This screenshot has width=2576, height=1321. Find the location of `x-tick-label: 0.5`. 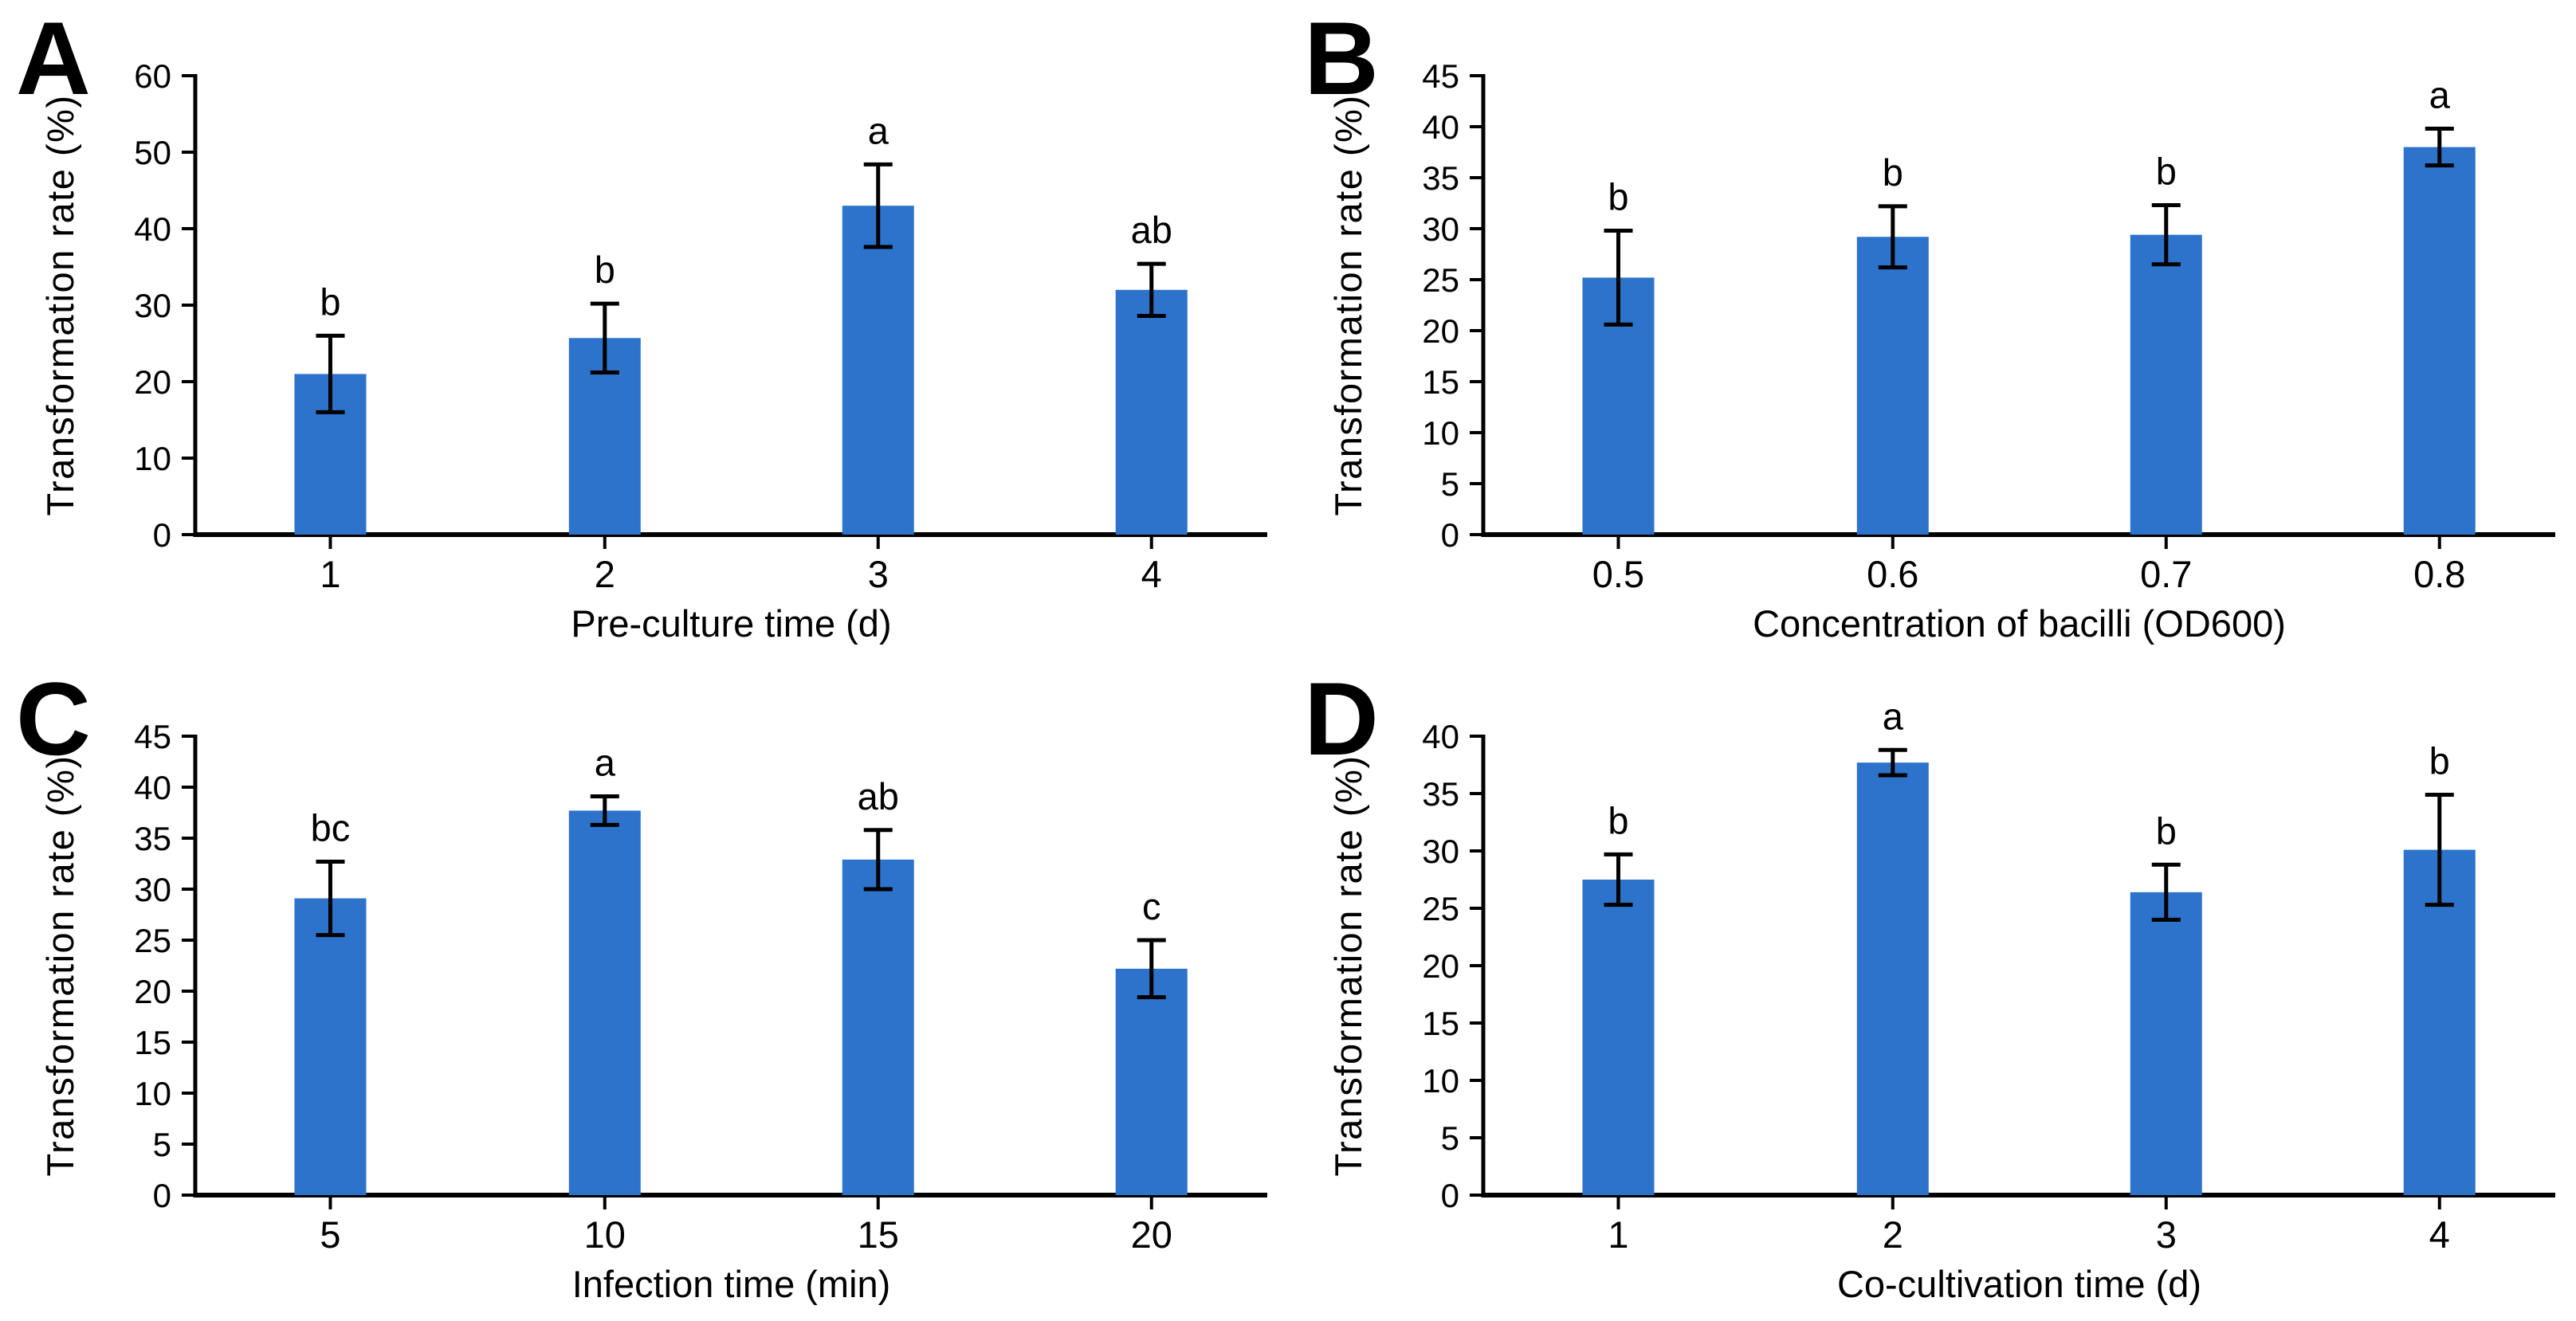

x-tick-label: 0.5 is located at coordinates (1618, 574).